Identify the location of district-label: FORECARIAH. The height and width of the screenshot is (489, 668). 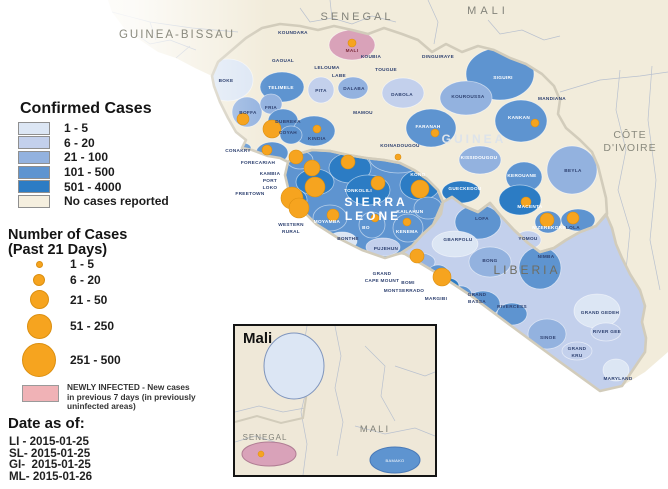
(258, 162).